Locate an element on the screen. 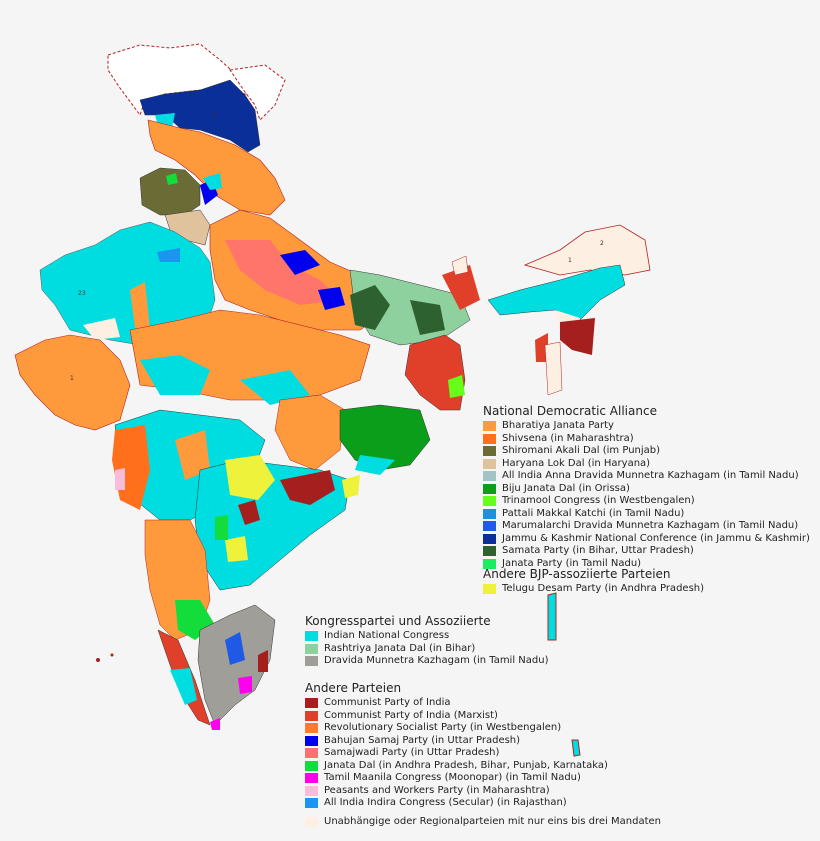  andhra-jd-region is located at coordinates (221, 527).